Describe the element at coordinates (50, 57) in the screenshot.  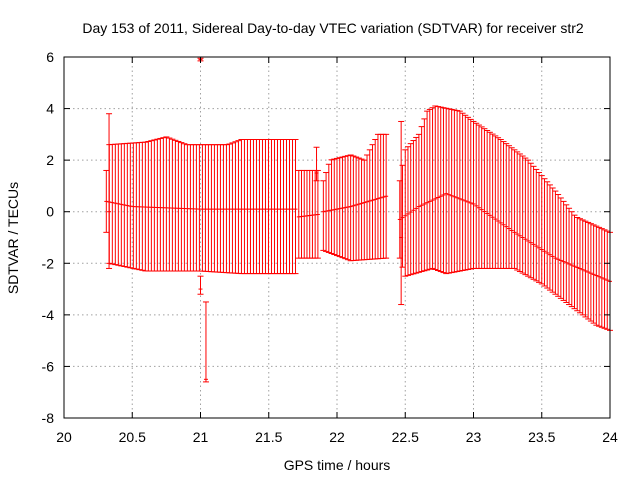
I see `y-tick-label: 6` at that location.